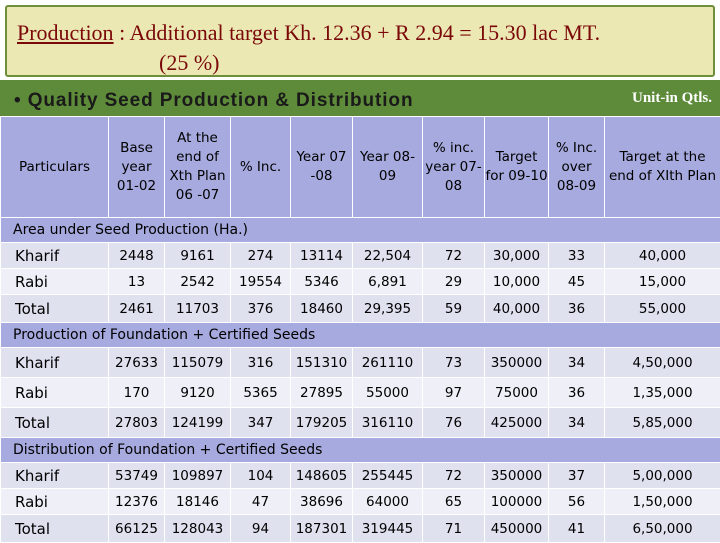 The width and height of the screenshot is (720, 543). What do you see at coordinates (137, 363) in the screenshot?
I see `table-cell: 27633` at bounding box center [137, 363].